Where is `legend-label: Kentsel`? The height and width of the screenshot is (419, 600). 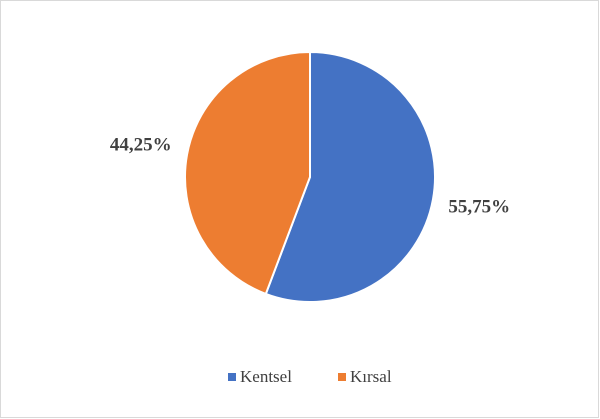
legend-label: Kentsel is located at coordinates (266, 376).